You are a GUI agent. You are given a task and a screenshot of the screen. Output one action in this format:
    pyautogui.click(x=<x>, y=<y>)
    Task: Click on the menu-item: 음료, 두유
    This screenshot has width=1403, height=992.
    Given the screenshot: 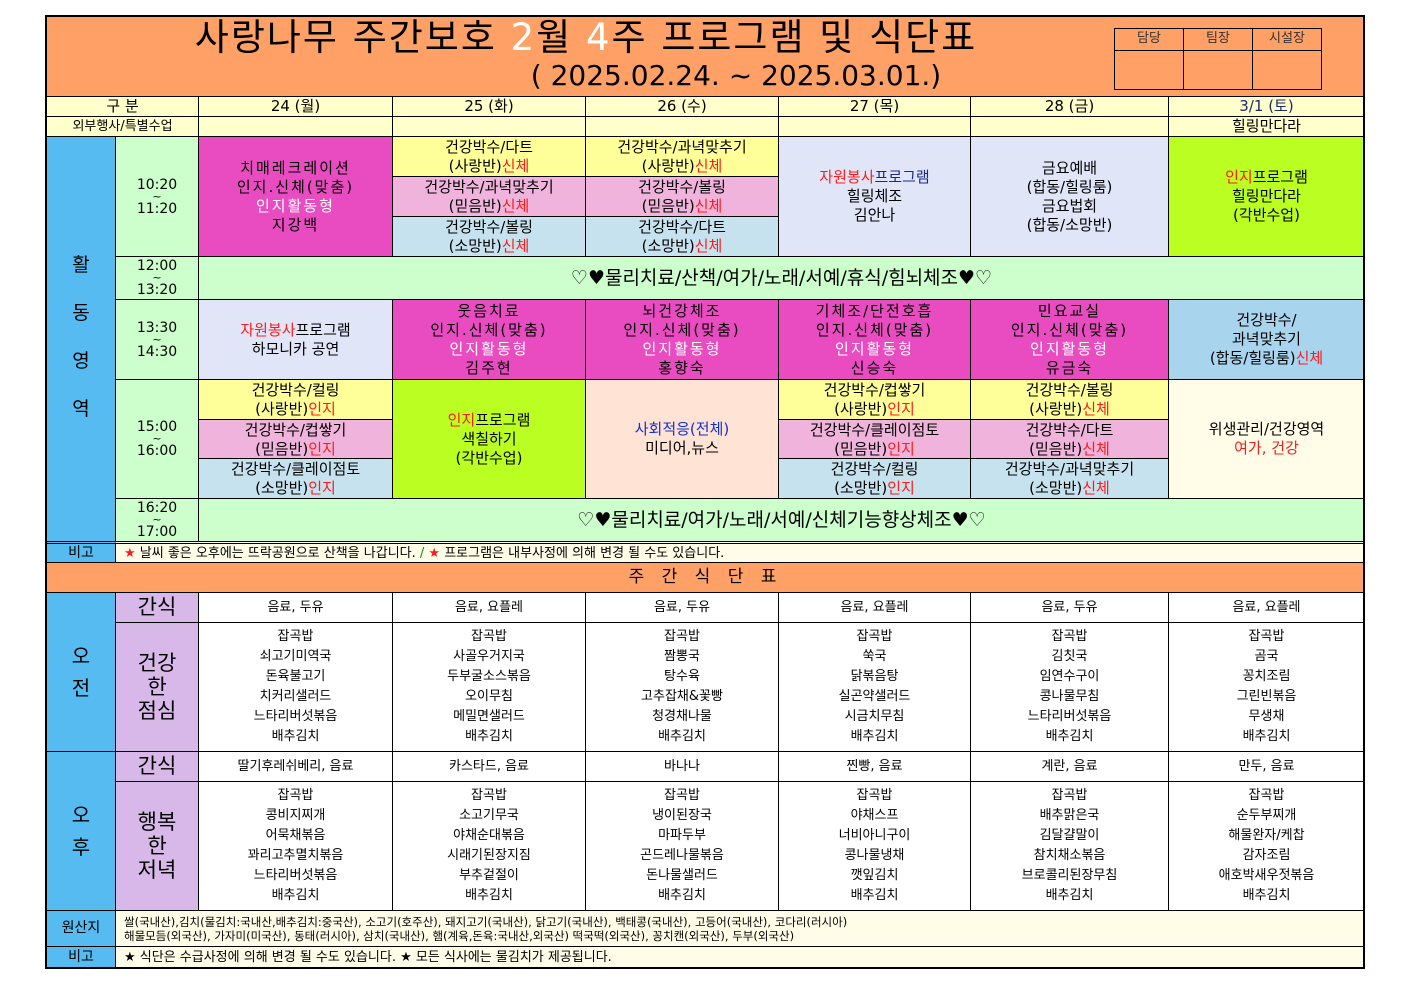 What is the action you would take?
    pyautogui.click(x=295, y=607)
    